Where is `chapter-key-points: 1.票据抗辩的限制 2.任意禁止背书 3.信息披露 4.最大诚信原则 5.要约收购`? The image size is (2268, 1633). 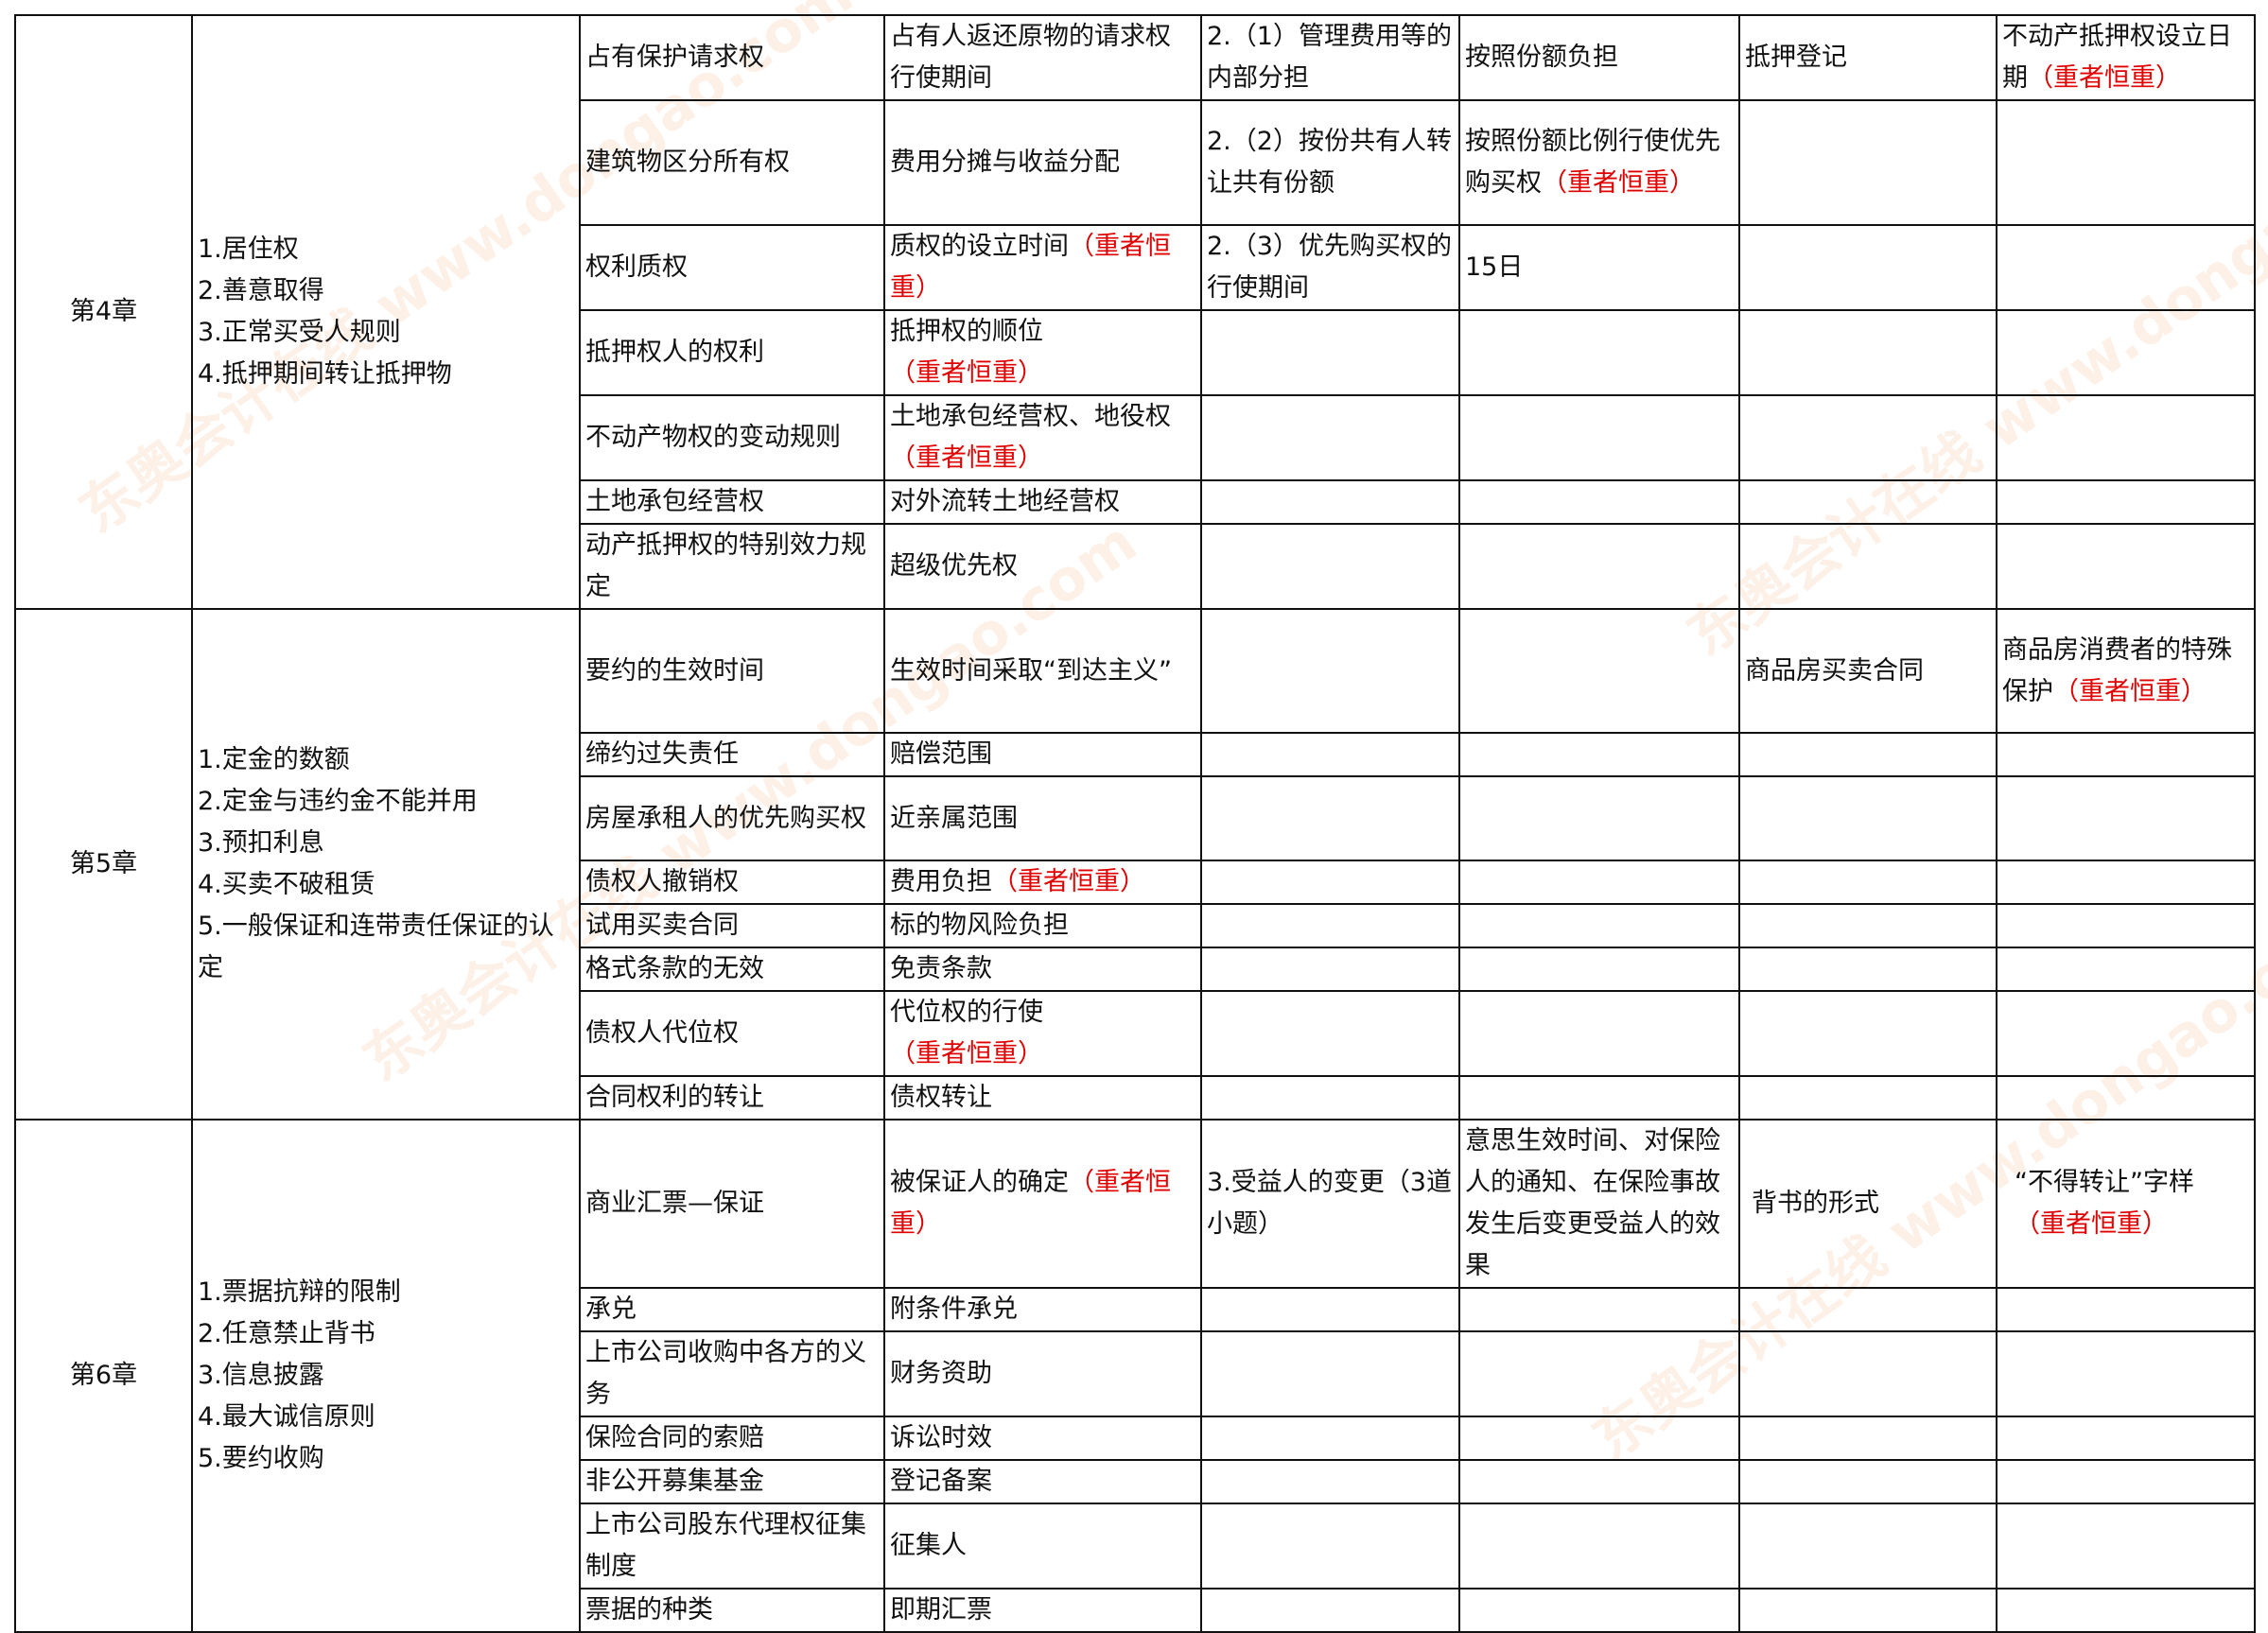
chapter-key-points: 1.票据抗辩的限制 2.任意禁止背书 3.信息披露 4.最大诚信原则 5.要约收购 is located at coordinates (386, 1376).